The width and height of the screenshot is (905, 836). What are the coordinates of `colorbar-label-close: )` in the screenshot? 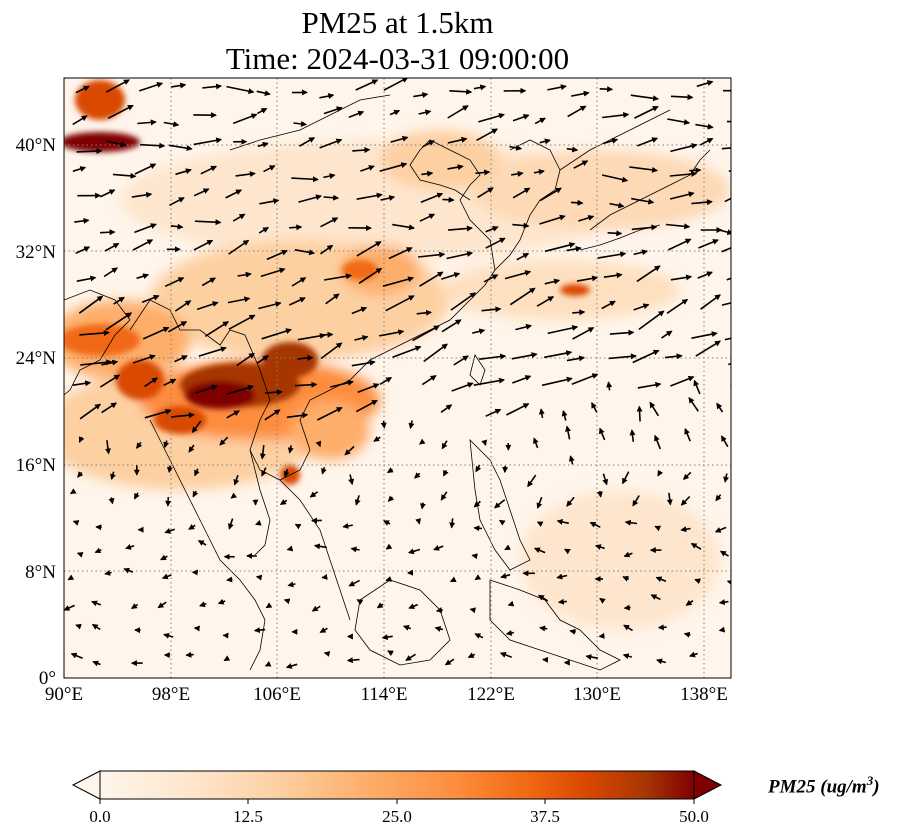 It's located at (876, 787).